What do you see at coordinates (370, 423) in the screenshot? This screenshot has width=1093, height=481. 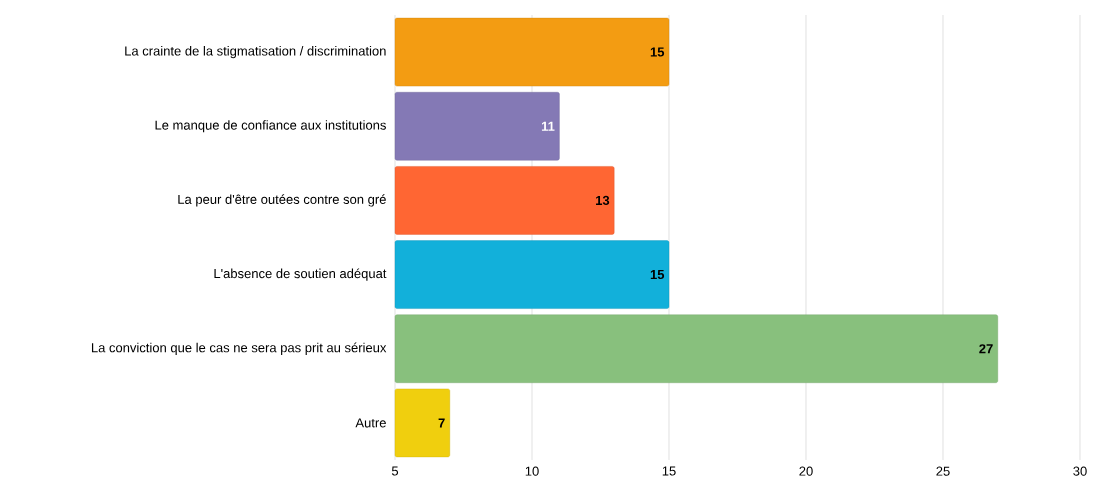 I see `y-tick-label: Autre` at bounding box center [370, 423].